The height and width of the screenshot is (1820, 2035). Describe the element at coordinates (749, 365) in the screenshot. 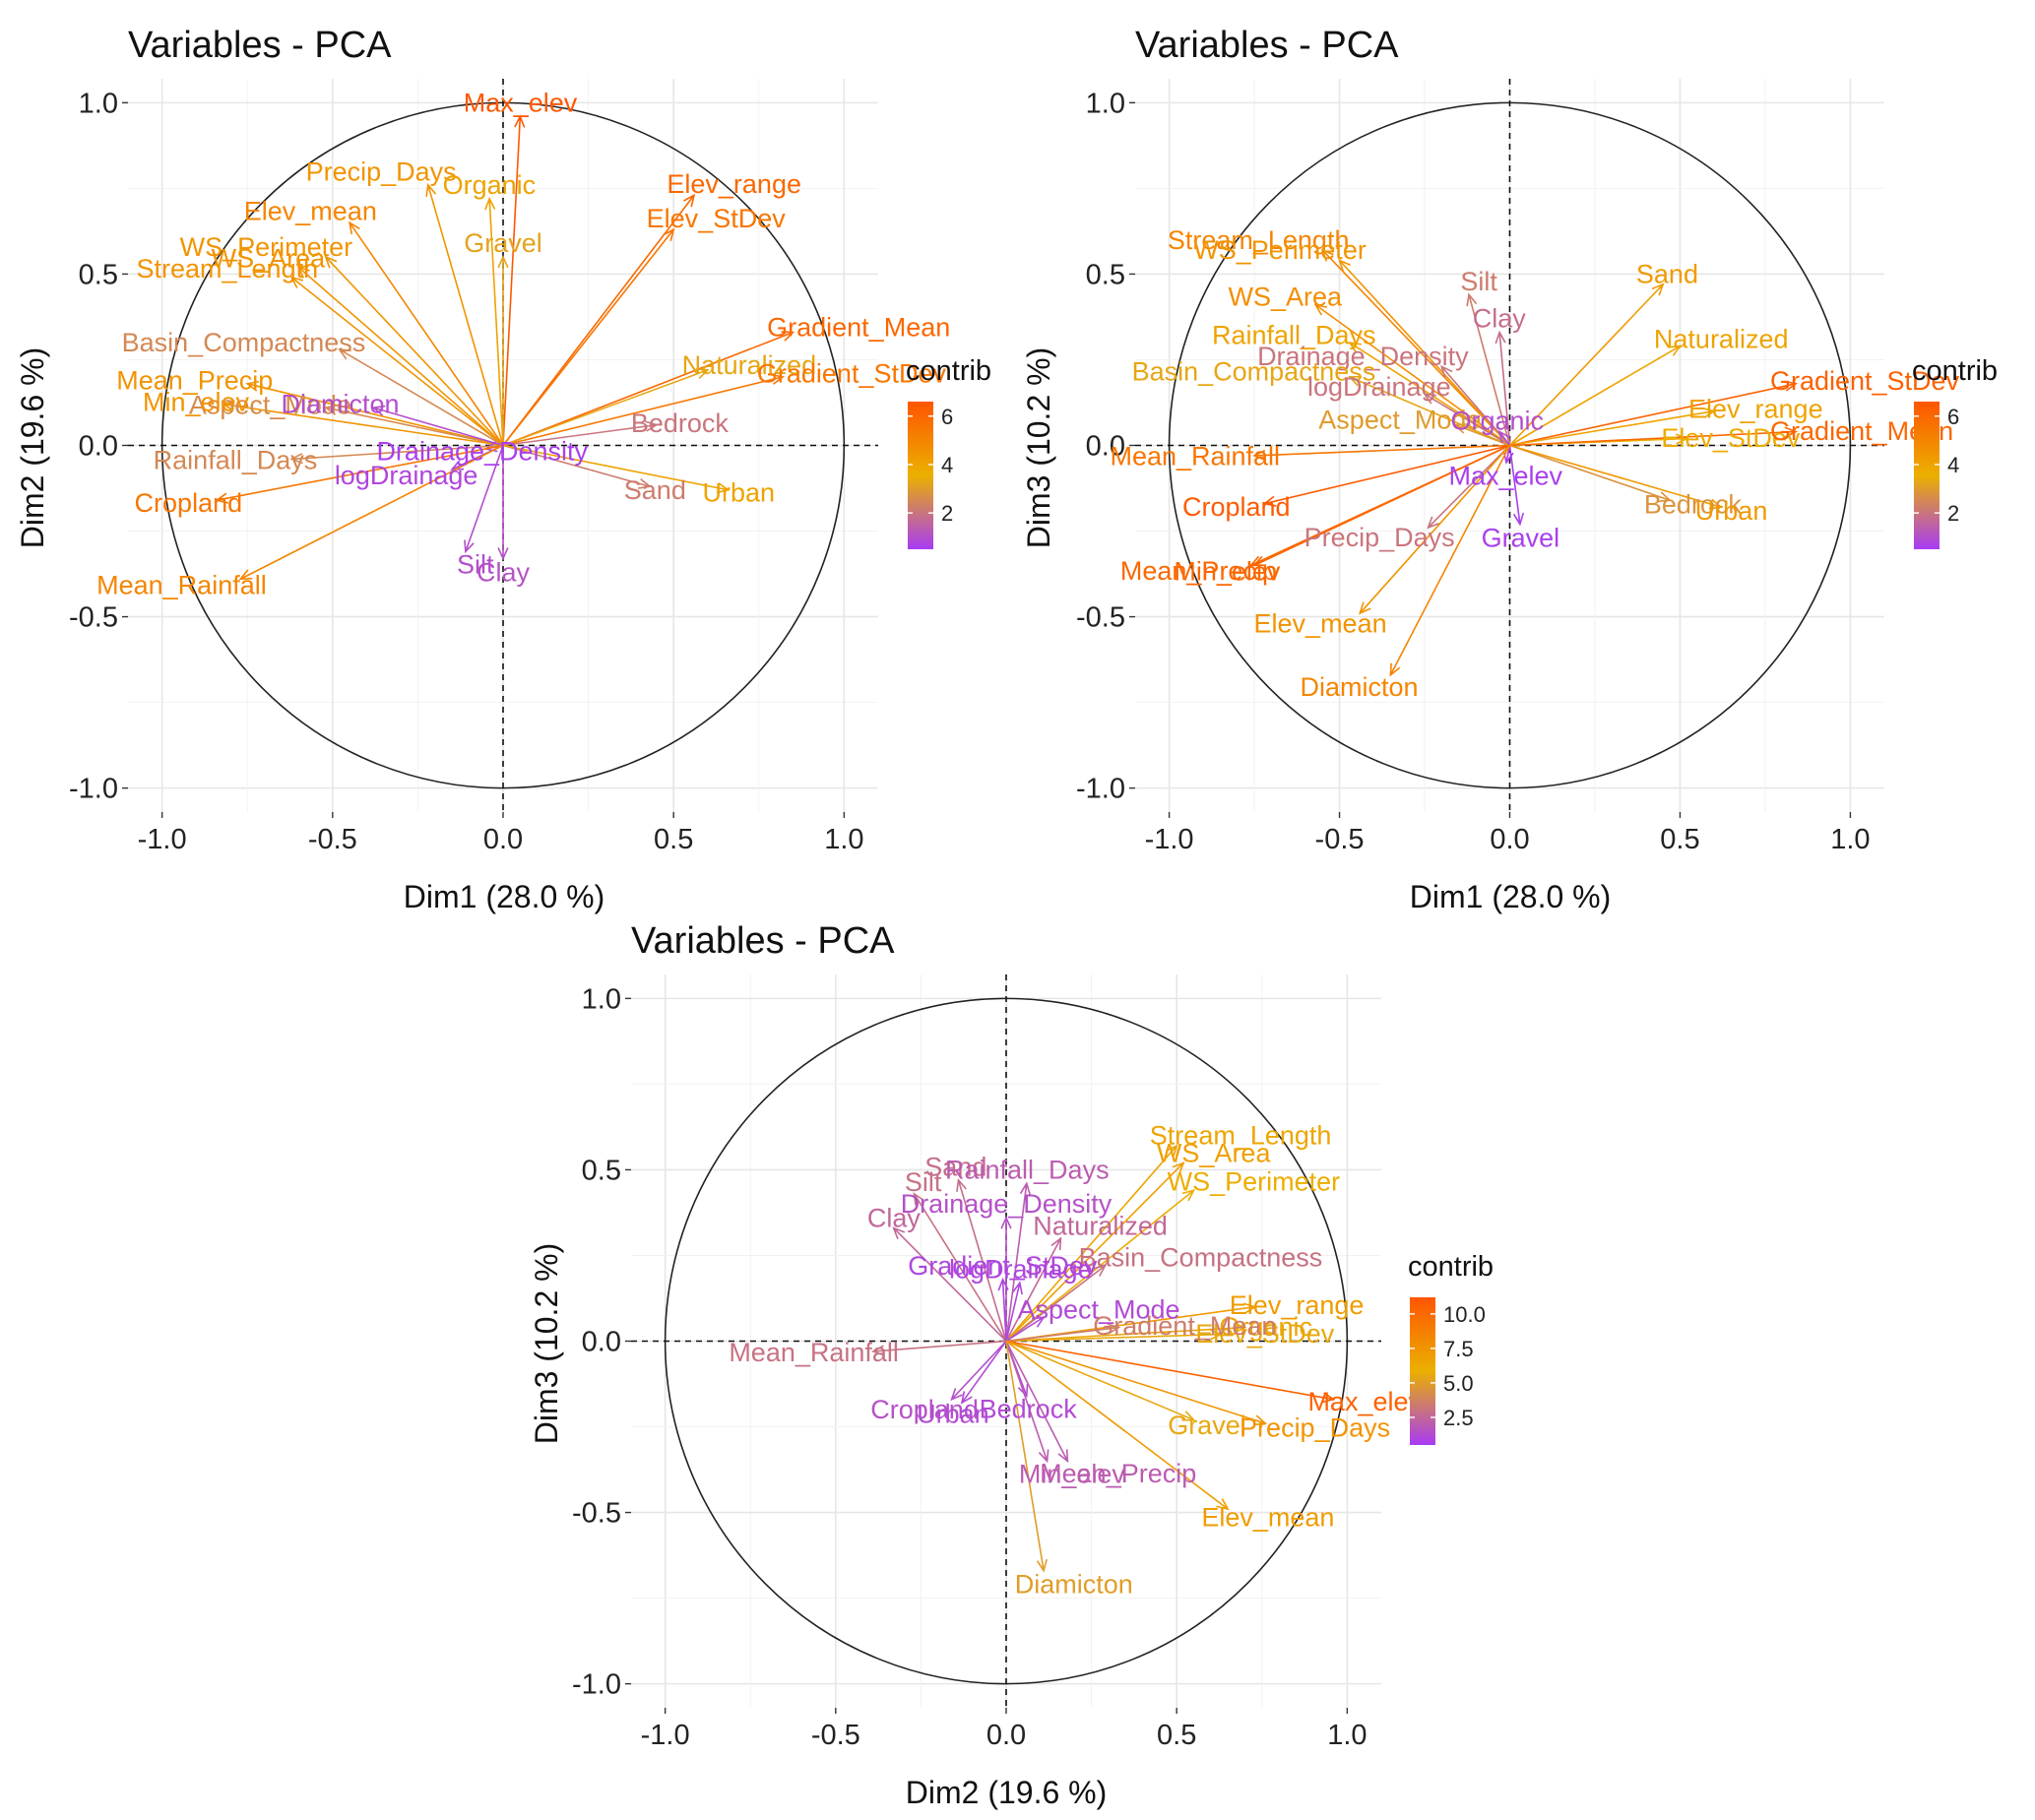

I see `variable-label: Naturalized` at that location.